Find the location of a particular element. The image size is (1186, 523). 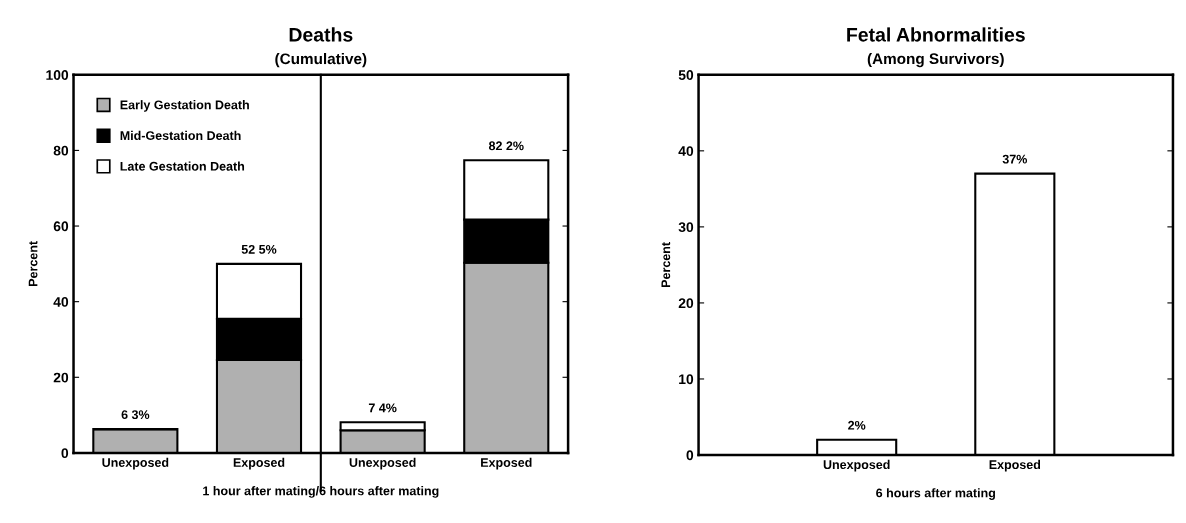

chart-subtitle: (Cumulative) is located at coordinates (321, 60).